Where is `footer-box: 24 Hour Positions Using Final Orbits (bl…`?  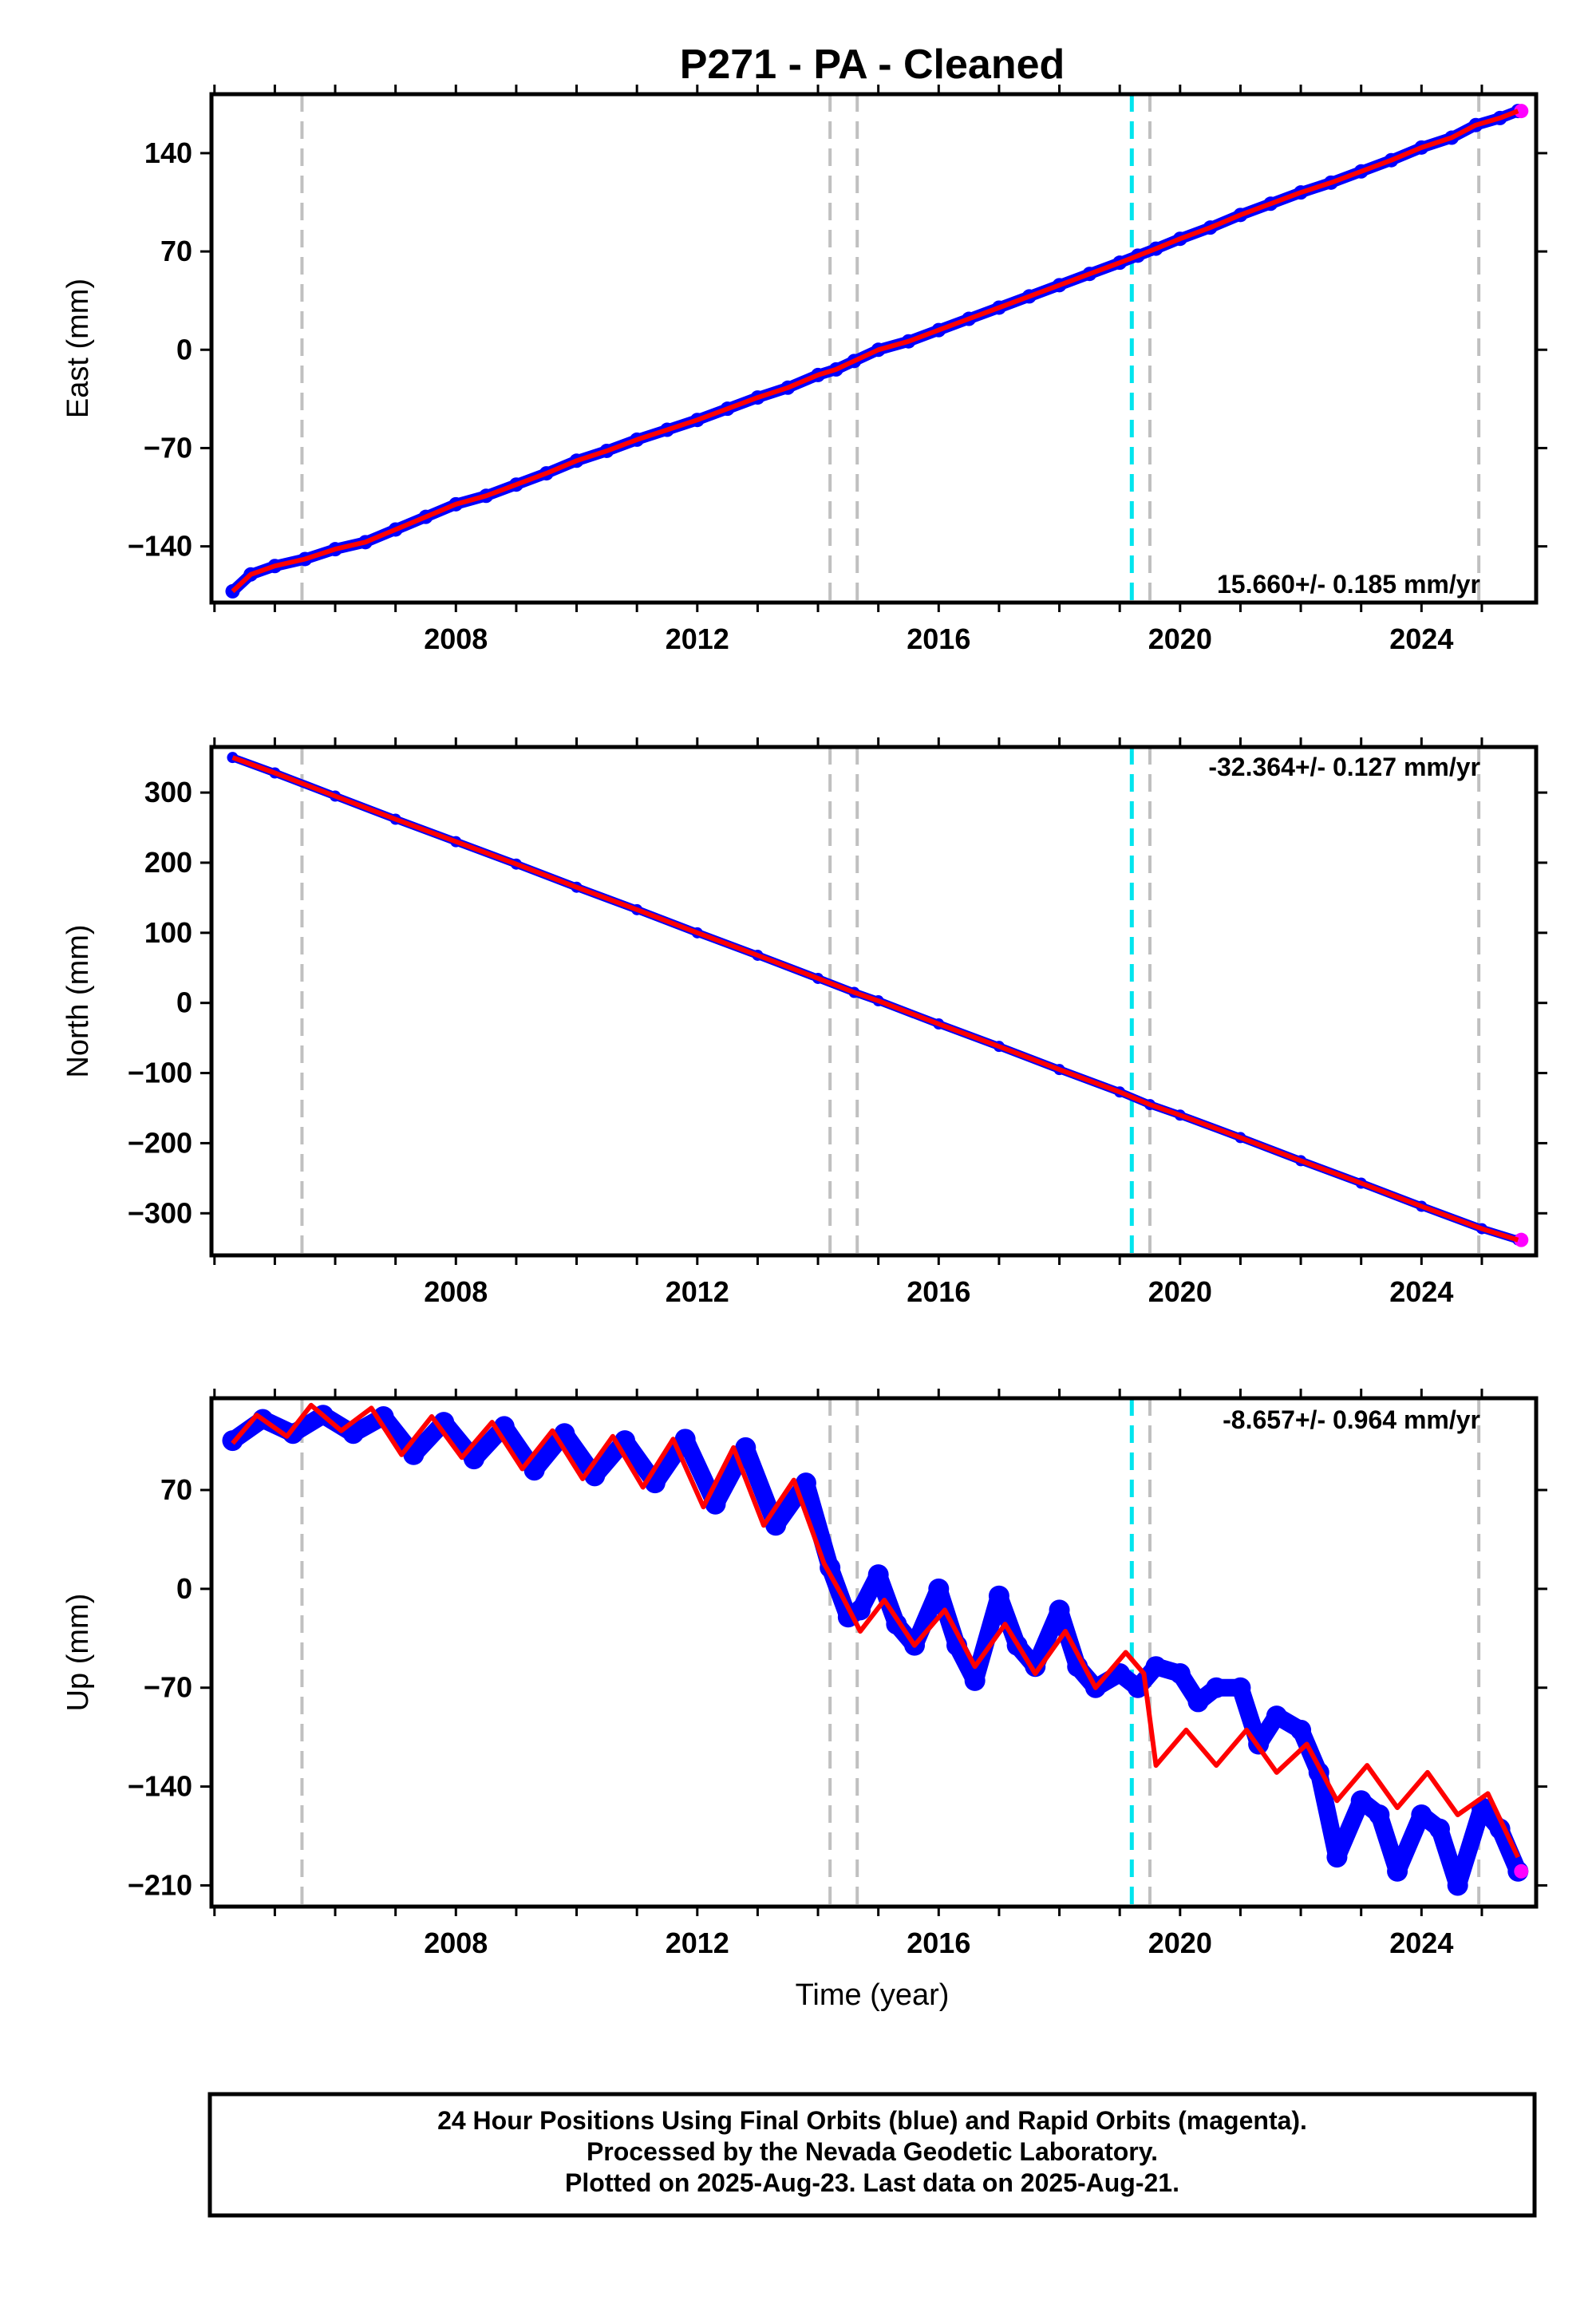
footer-box: 24 Hour Positions Using Final Orbits (bl… is located at coordinates (872, 2155).